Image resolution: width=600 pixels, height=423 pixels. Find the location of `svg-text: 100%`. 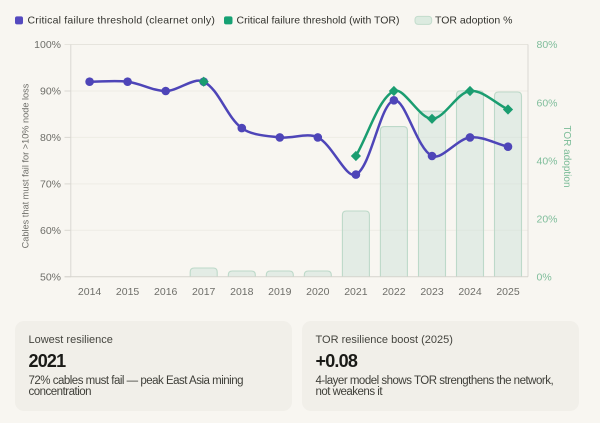

svg-text: 100% is located at coordinates (47, 45).